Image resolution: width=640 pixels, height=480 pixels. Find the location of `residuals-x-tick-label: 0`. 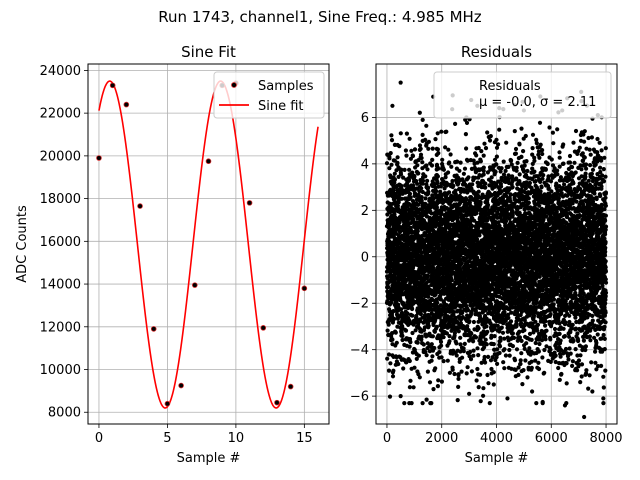

residuals-x-tick-label: 0 is located at coordinates (387, 438).